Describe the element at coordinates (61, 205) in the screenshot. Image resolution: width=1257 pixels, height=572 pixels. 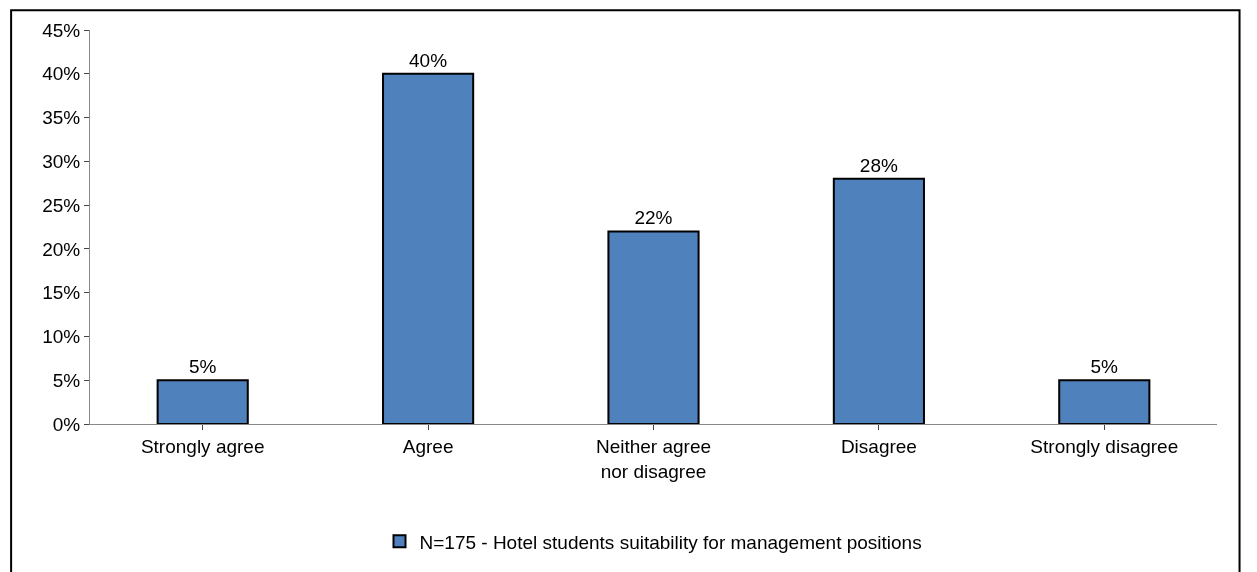
I see `y-tick-label: 25%` at that location.